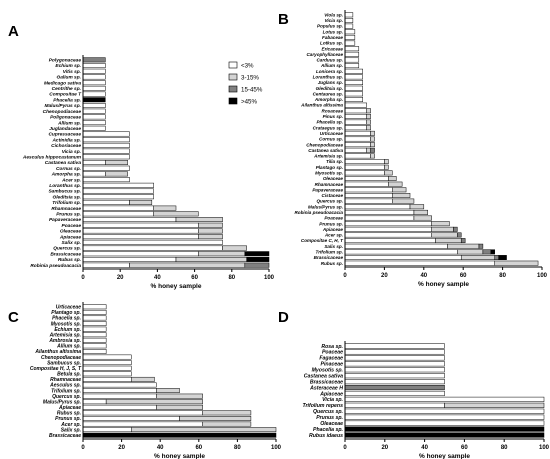  What do you see at coordinates (327, 189) in the screenshot?
I see `category-label: Papaveraceae` at bounding box center [327, 189].